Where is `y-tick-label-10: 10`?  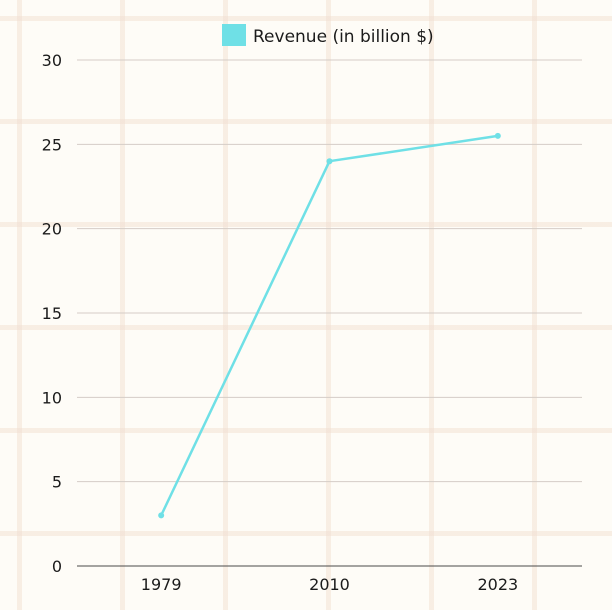 y-tick-label-10: 10 is located at coordinates (52, 397).